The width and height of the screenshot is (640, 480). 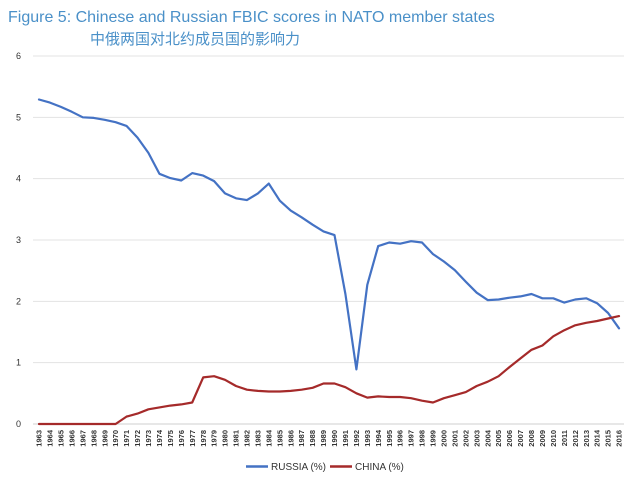 I want to click on x-tick-label: 2014, so click(x=597, y=438).